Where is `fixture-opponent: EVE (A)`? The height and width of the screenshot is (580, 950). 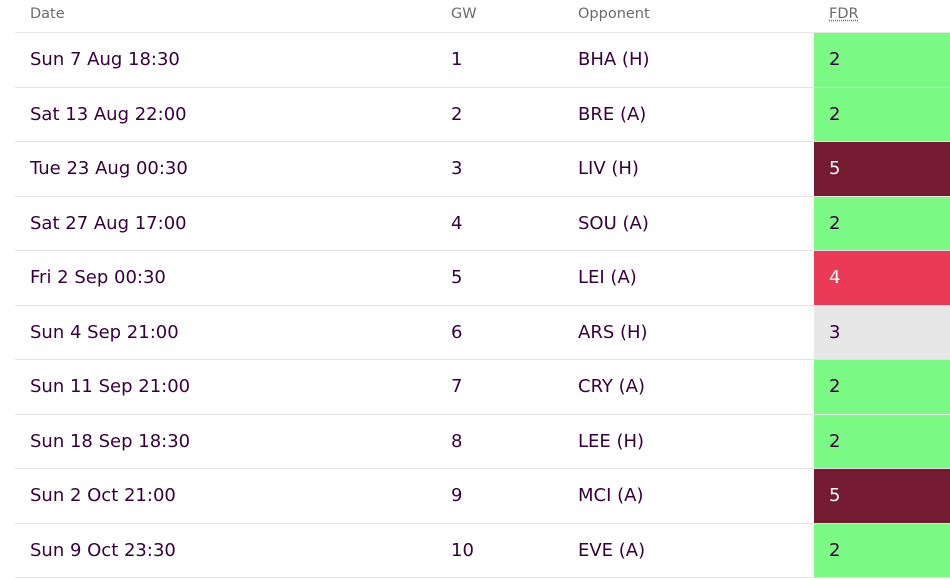 fixture-opponent: EVE (A) is located at coordinates (612, 550).